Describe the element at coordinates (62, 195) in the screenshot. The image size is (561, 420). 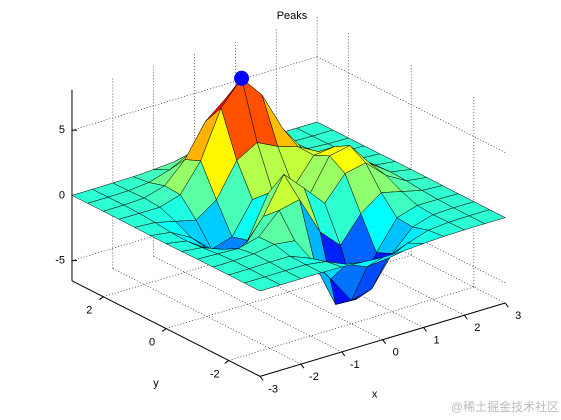
I see `z-tick-label: 0` at that location.